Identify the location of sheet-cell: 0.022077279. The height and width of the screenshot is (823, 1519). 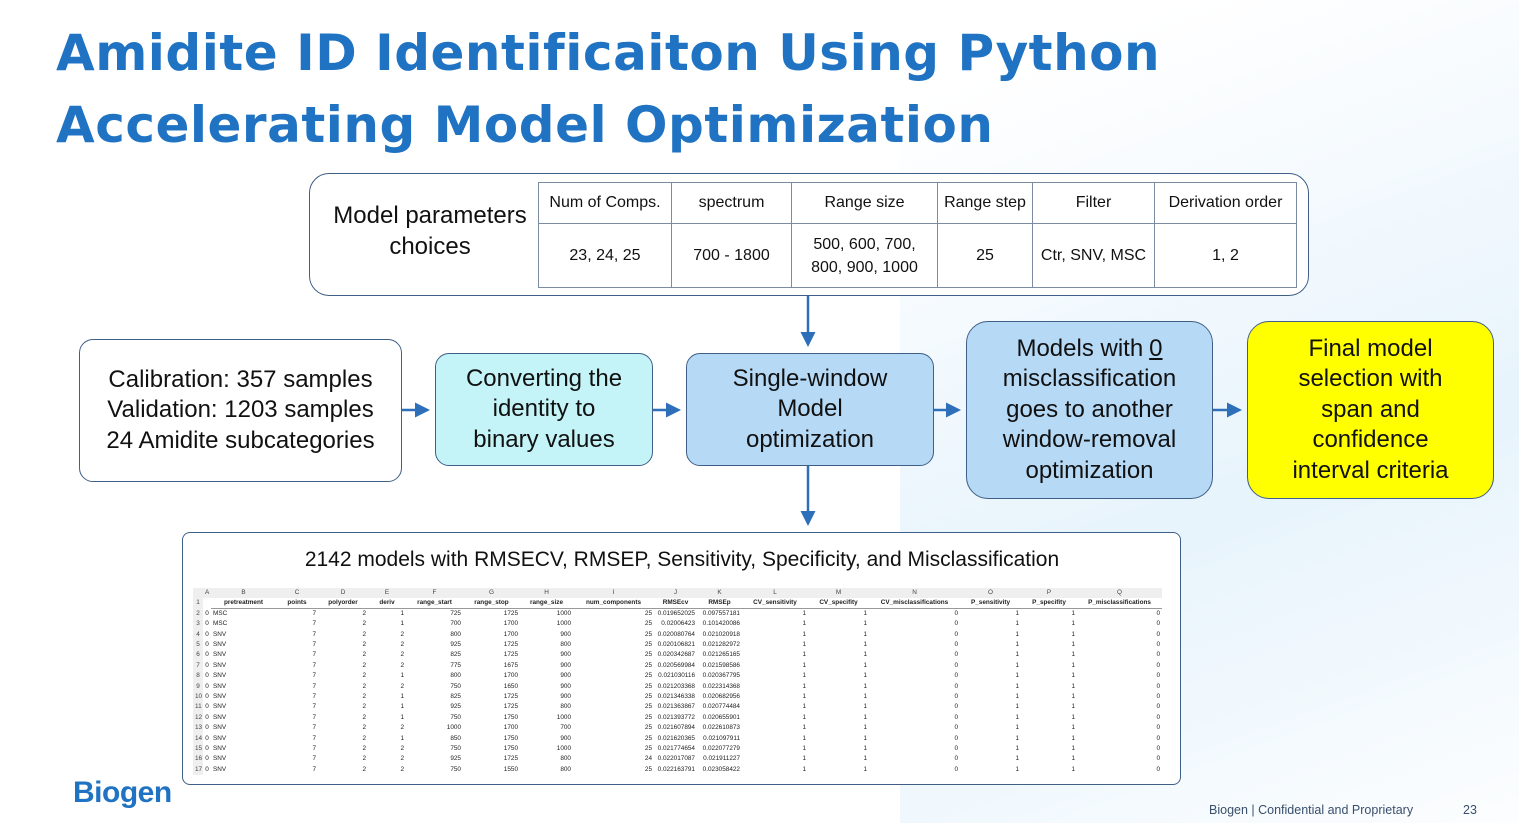
(721, 748).